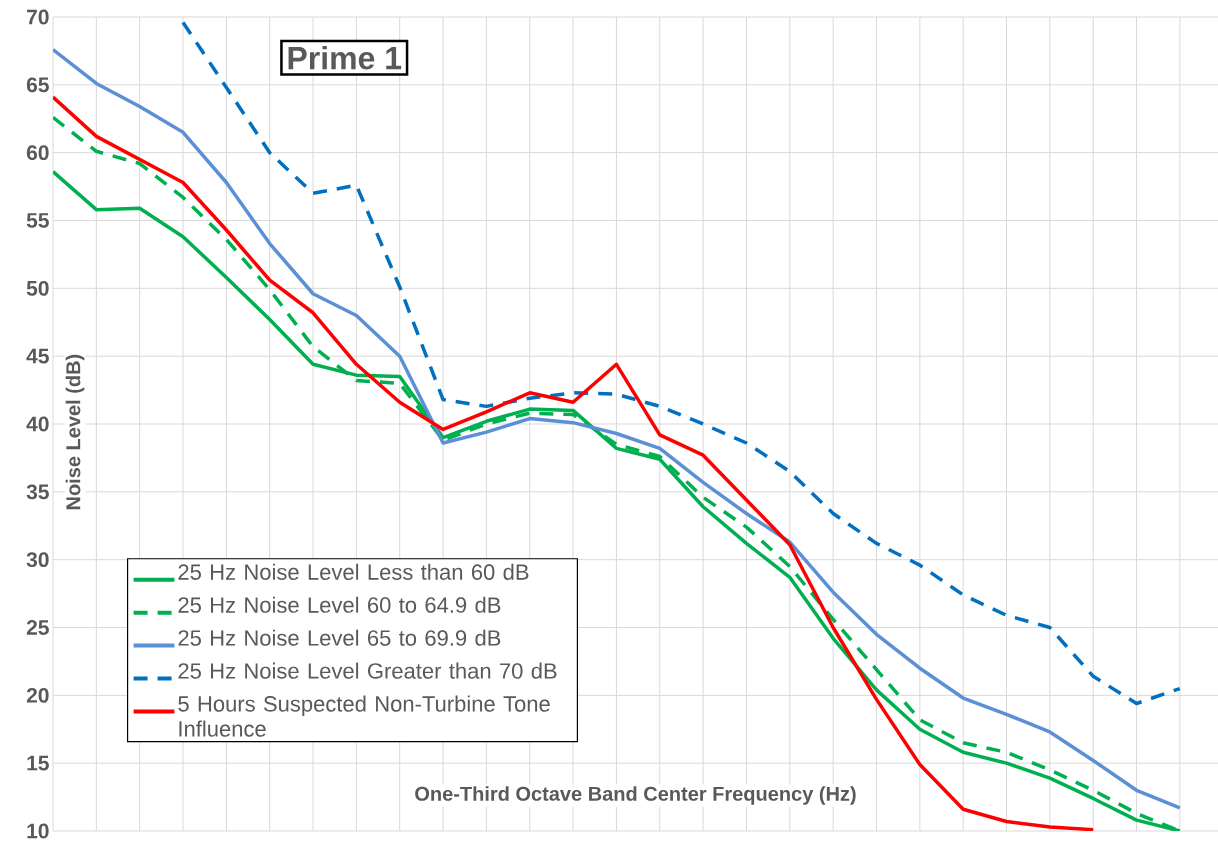 This screenshot has width=1218, height=843. What do you see at coordinates (38, 17) in the screenshot?
I see `y-tick-label: 70` at bounding box center [38, 17].